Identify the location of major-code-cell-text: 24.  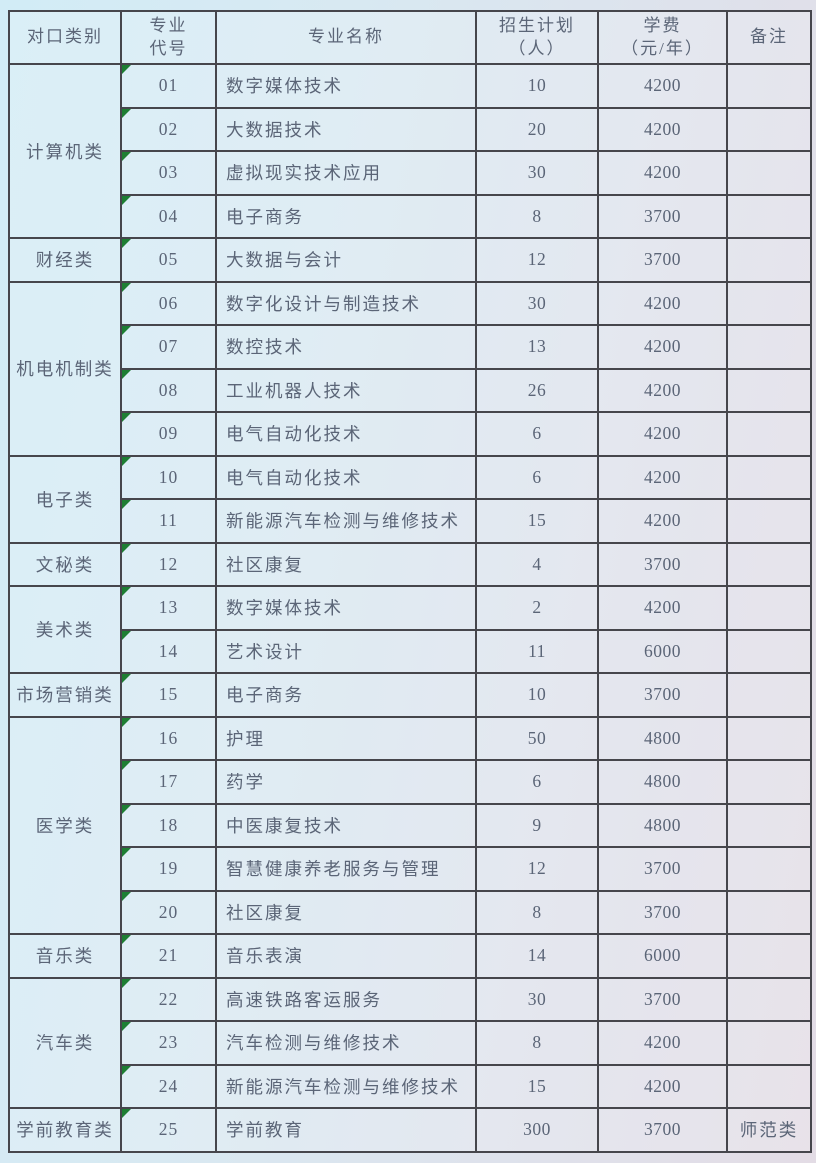
(168, 1085).